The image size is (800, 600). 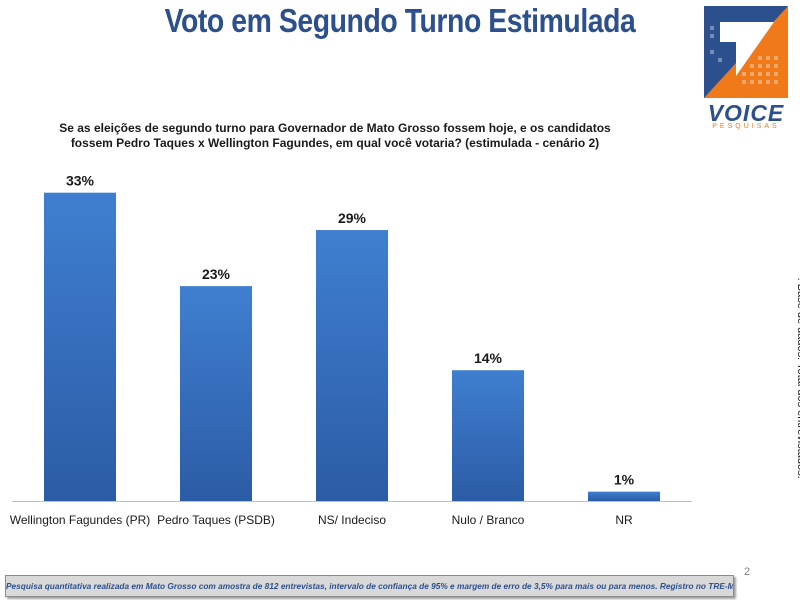 I want to click on category-label-3: Nulo / Branco, so click(x=488, y=520).